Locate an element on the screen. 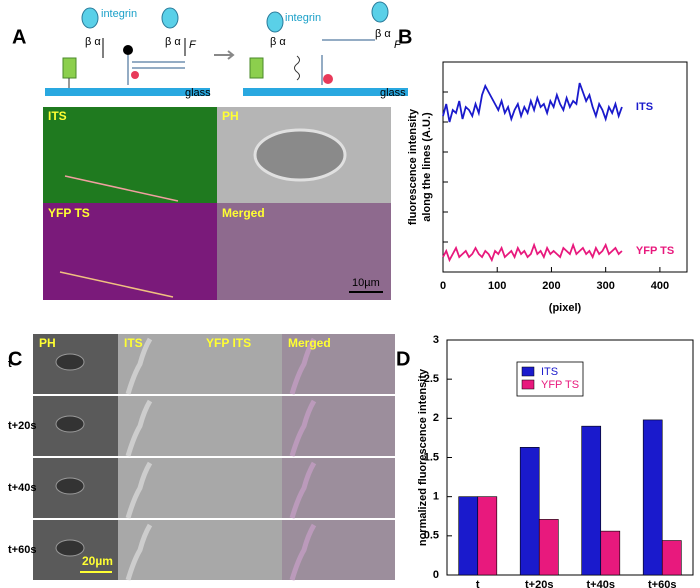 The height and width of the screenshot is (588, 700). x-tick-label: 400 is located at coordinates (660, 286).